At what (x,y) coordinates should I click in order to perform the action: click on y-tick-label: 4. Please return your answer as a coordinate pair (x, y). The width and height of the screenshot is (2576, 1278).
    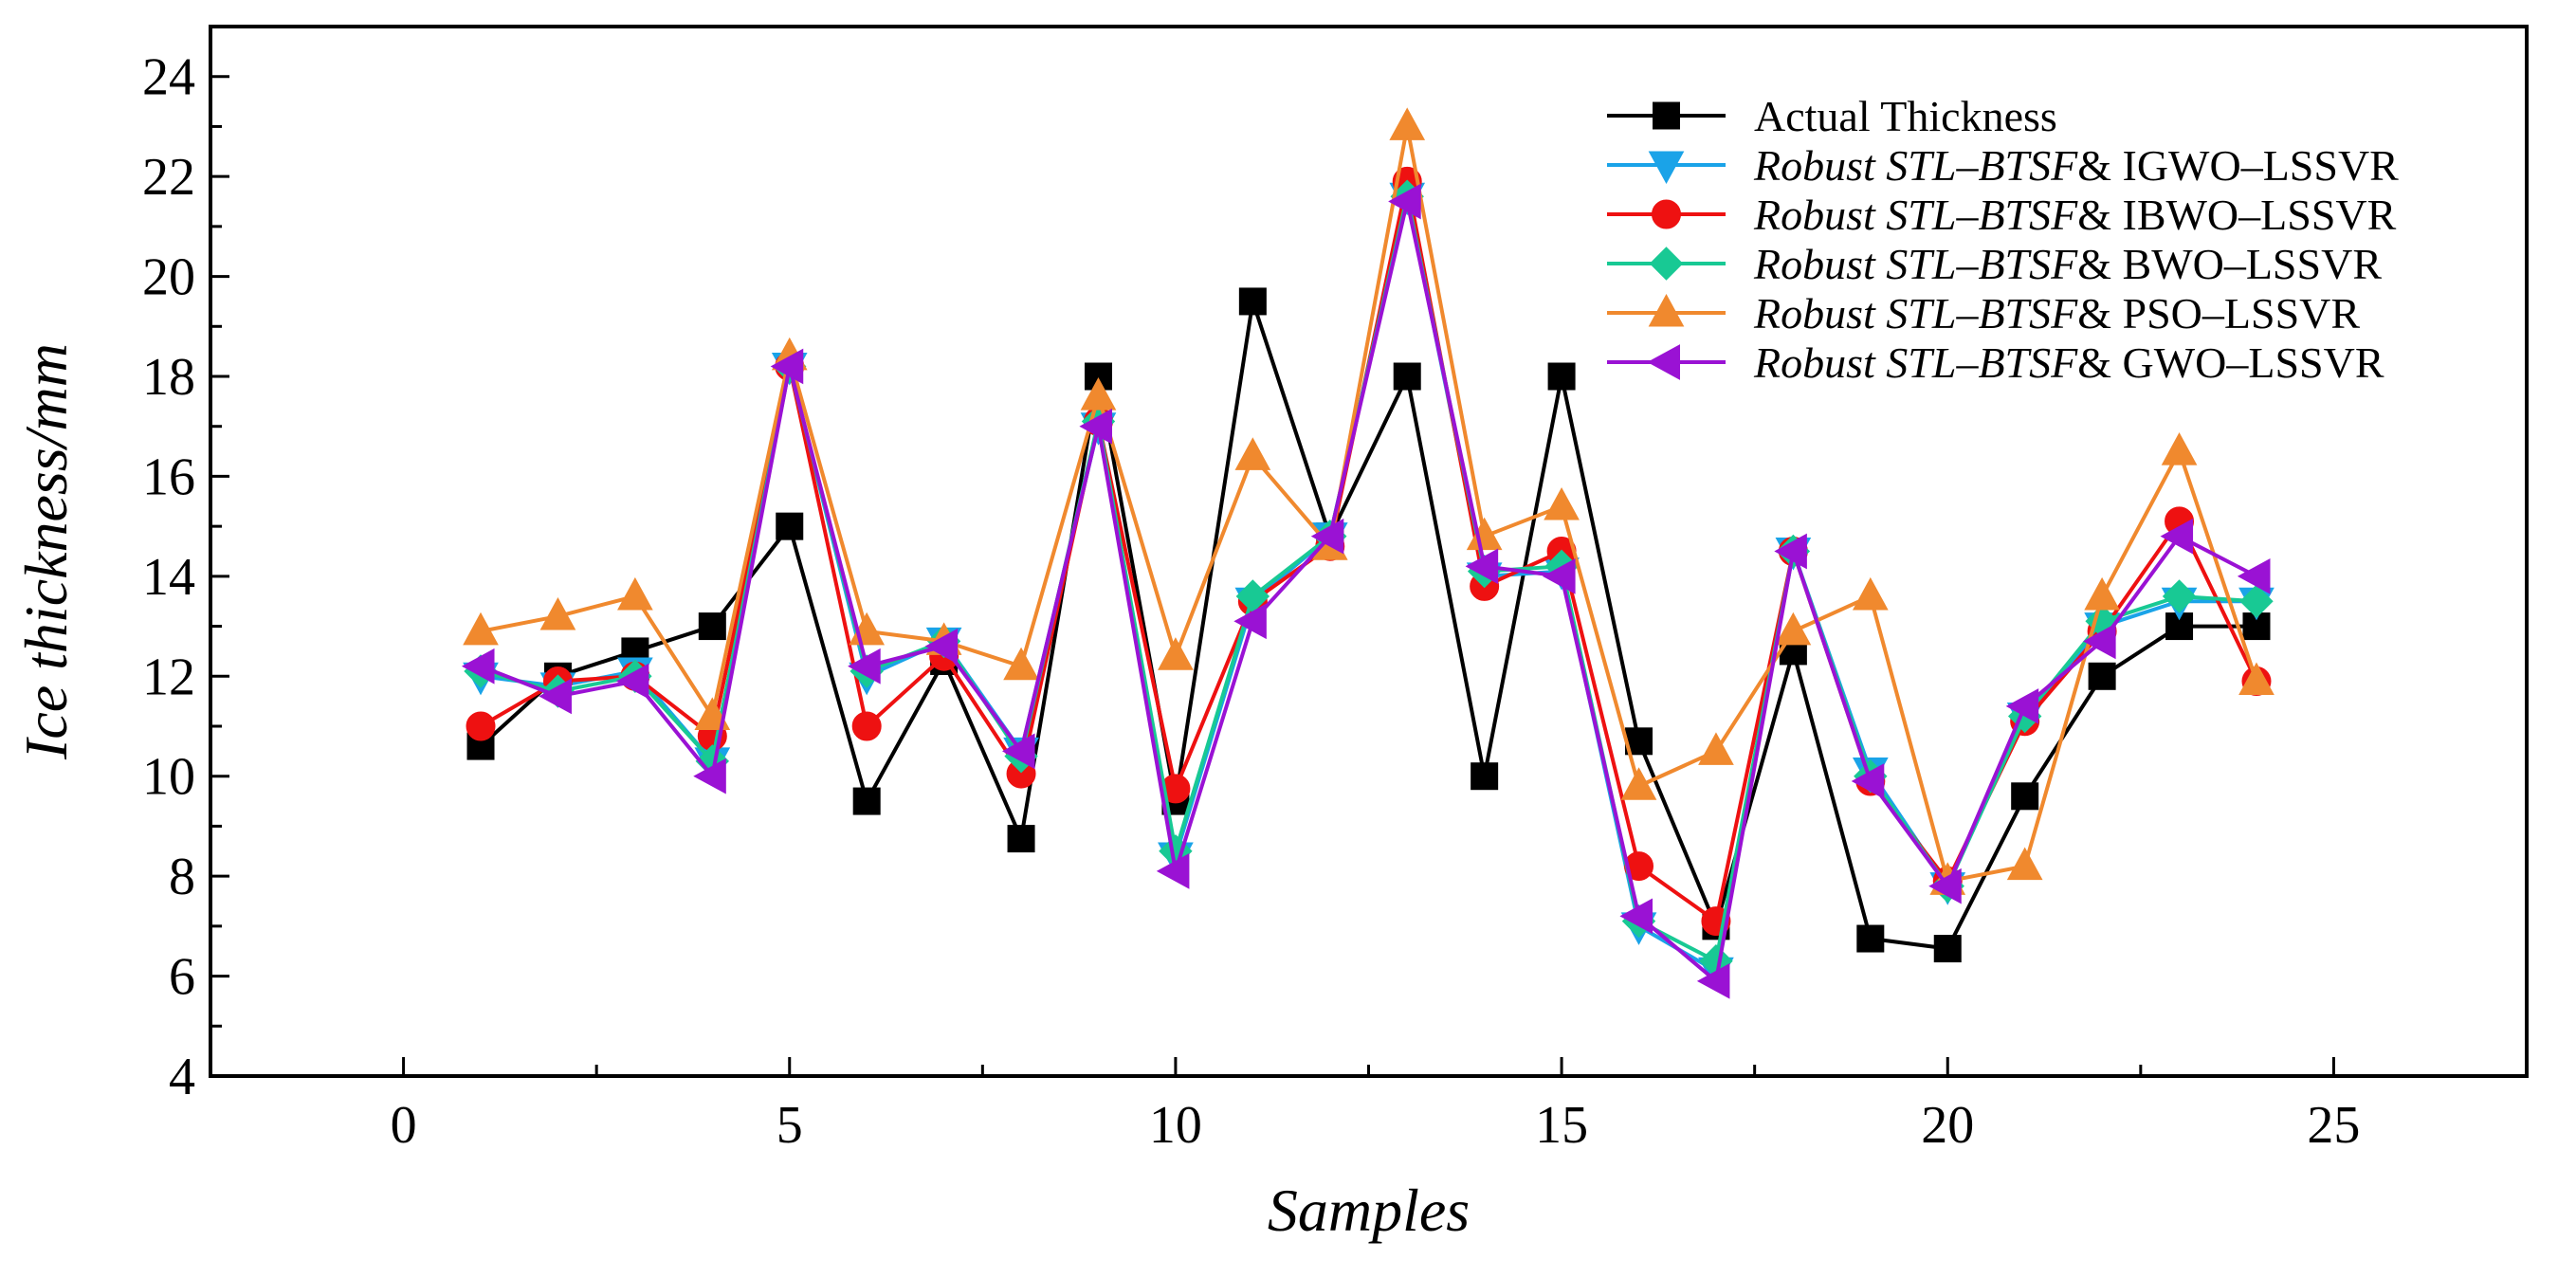
    Looking at the image, I should click on (182, 1077).